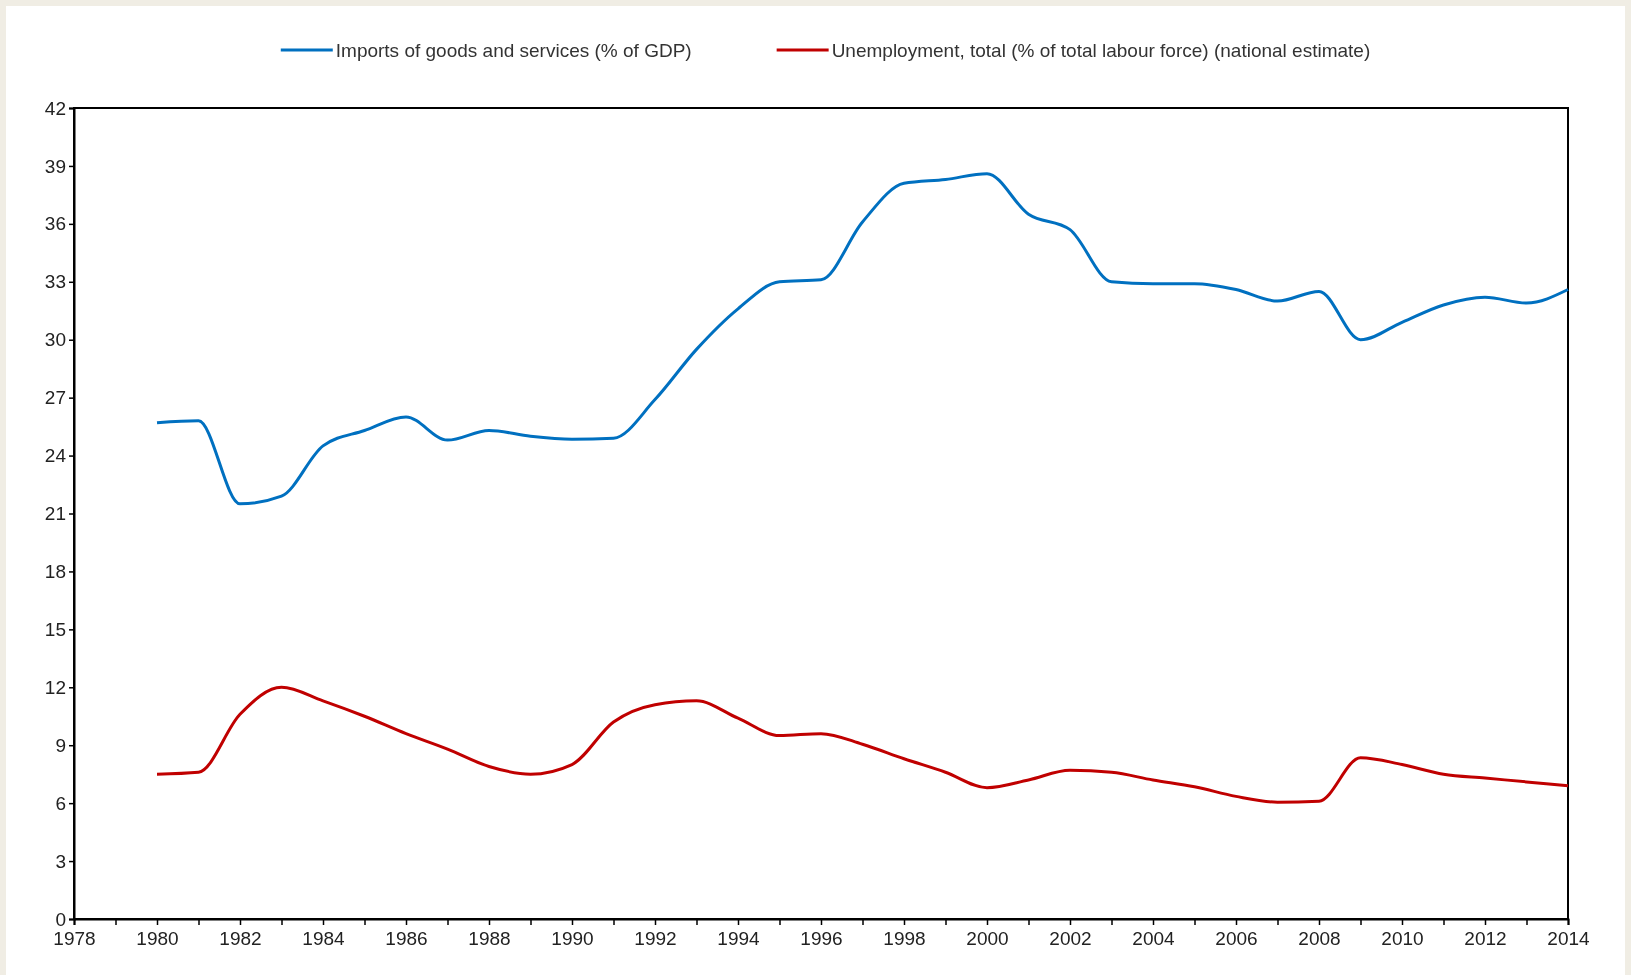 Image resolution: width=1631 pixels, height=975 pixels. What do you see at coordinates (1070, 939) in the screenshot?
I see `x-tick-label: 2002` at bounding box center [1070, 939].